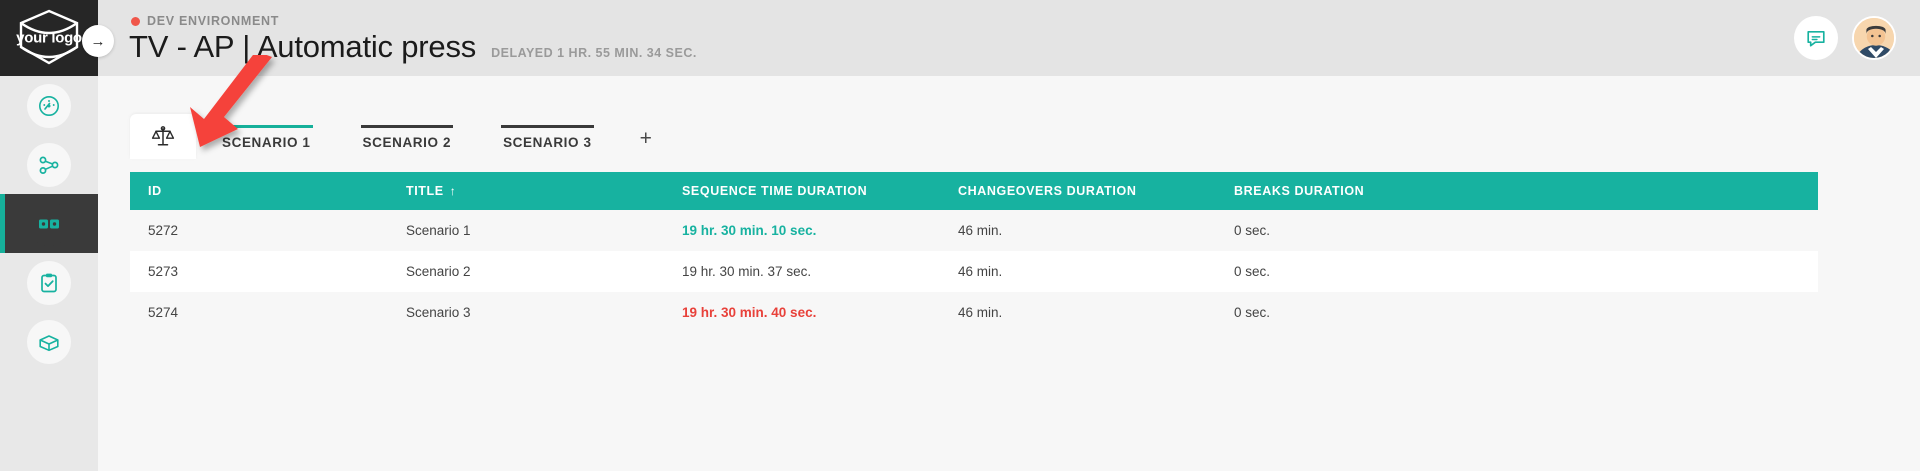 This screenshot has height=471, width=1920. I want to click on sidebar-item-planning, so click(49, 223).